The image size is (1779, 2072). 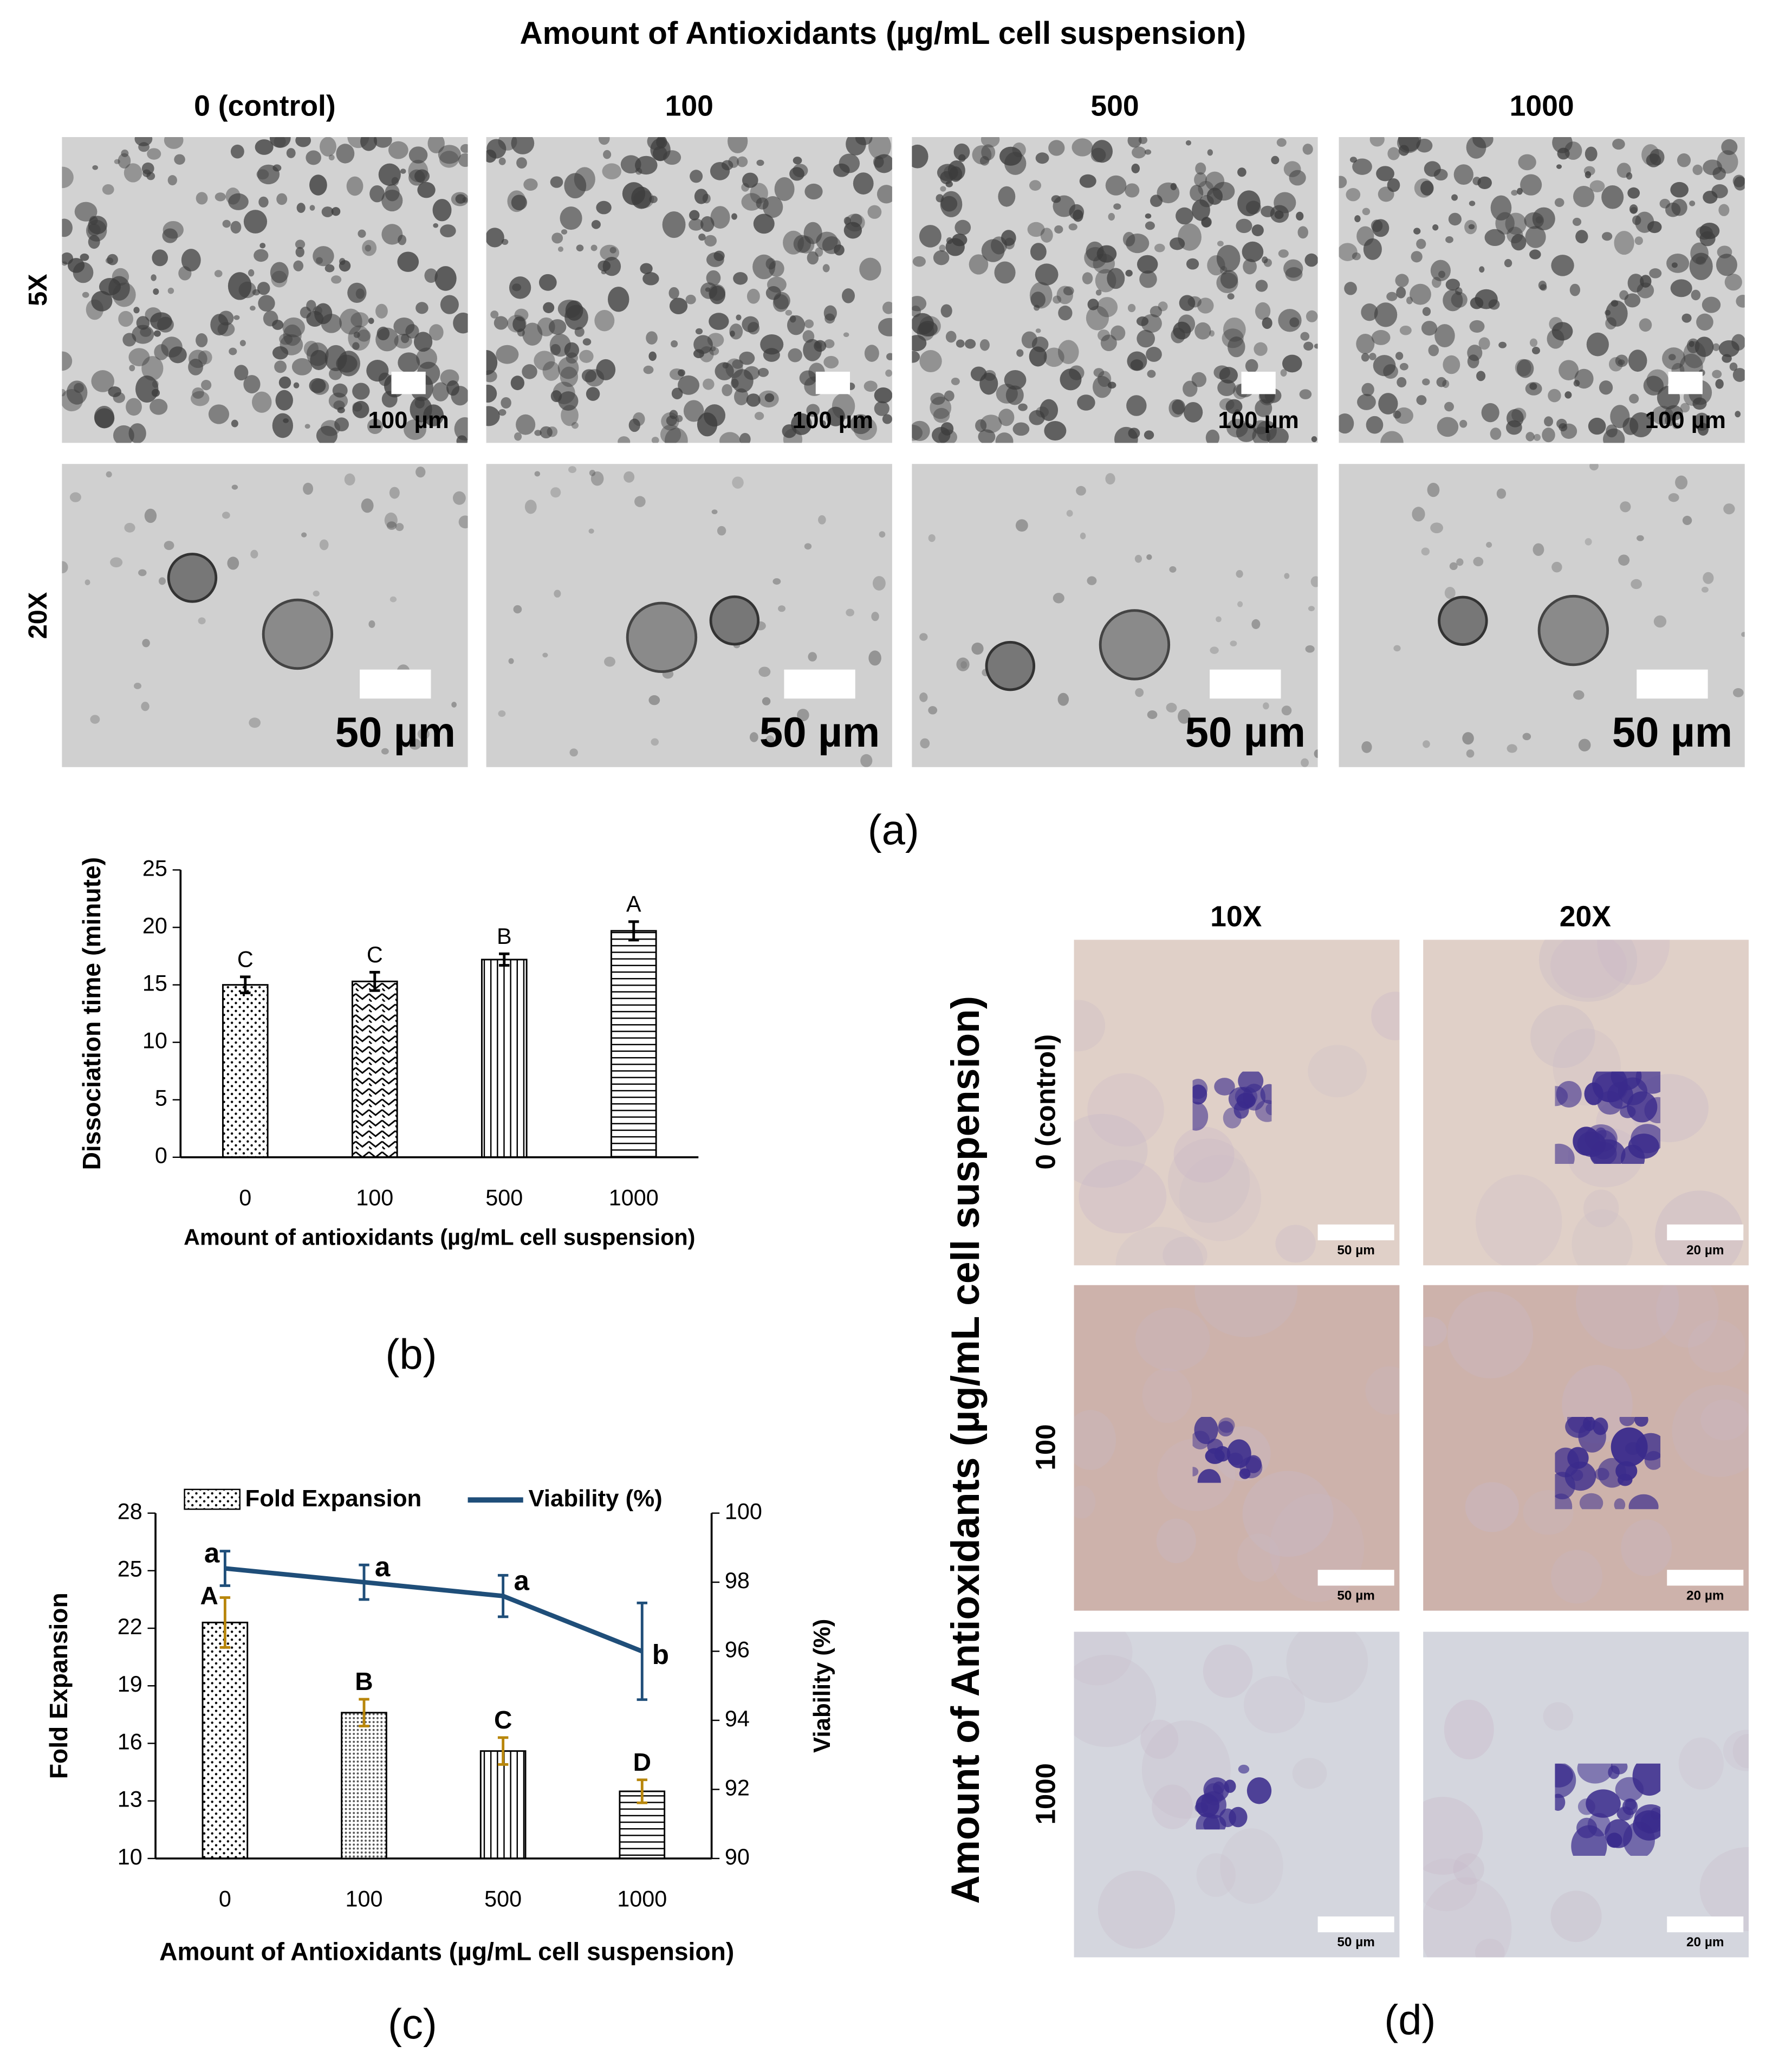 What do you see at coordinates (245, 1198) in the screenshot?
I see `x-tick-label: 0` at bounding box center [245, 1198].